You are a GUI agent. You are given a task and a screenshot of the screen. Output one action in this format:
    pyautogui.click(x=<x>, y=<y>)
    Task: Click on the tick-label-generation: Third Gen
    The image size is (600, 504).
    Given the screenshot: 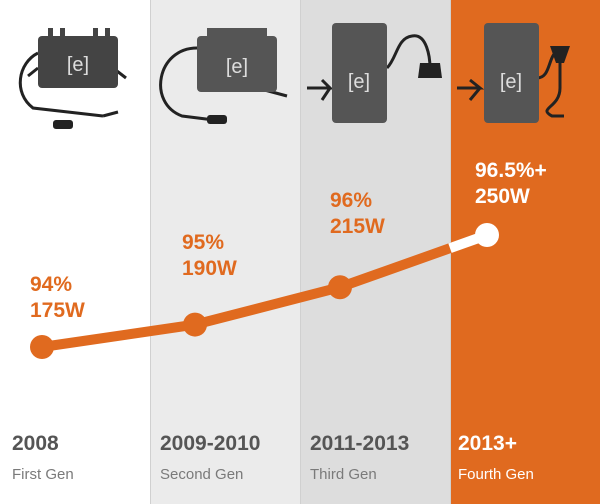 What is the action you would take?
    pyautogui.click(x=343, y=474)
    